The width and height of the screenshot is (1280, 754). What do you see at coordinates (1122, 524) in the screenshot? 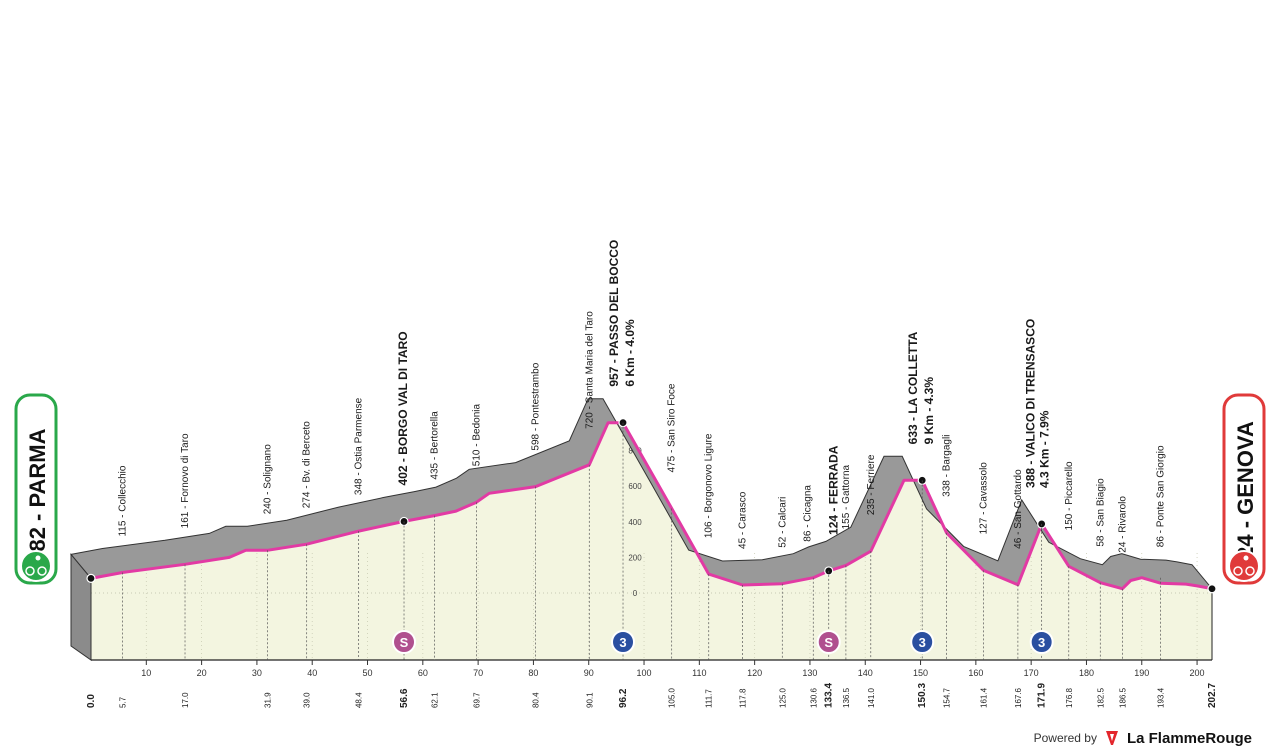
I see `waypoint-label: 24 - Rivarolo` at bounding box center [1122, 524].